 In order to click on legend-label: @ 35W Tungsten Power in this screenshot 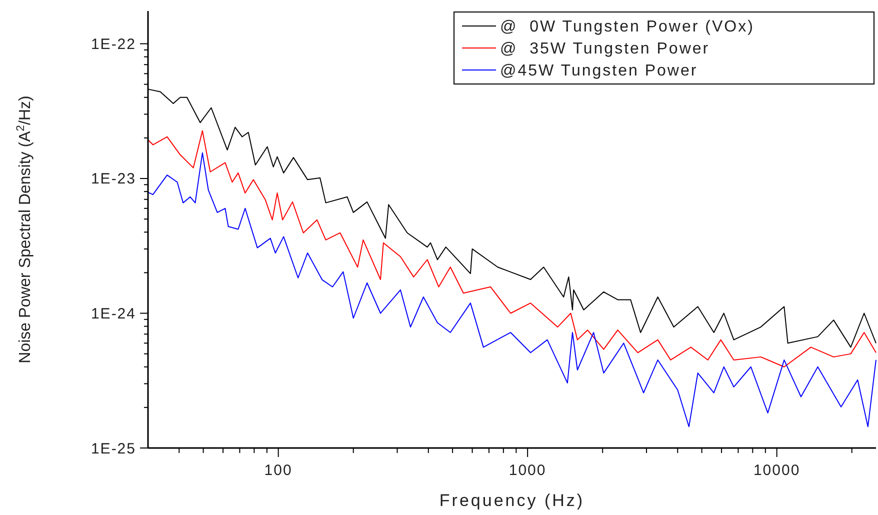, I will do `click(605, 49)`.